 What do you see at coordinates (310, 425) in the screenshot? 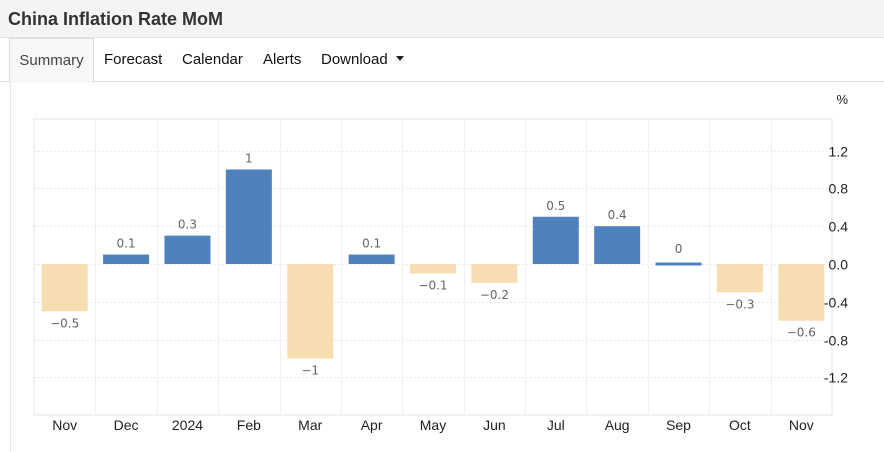
I see `x-tick-label: Mar` at bounding box center [310, 425].